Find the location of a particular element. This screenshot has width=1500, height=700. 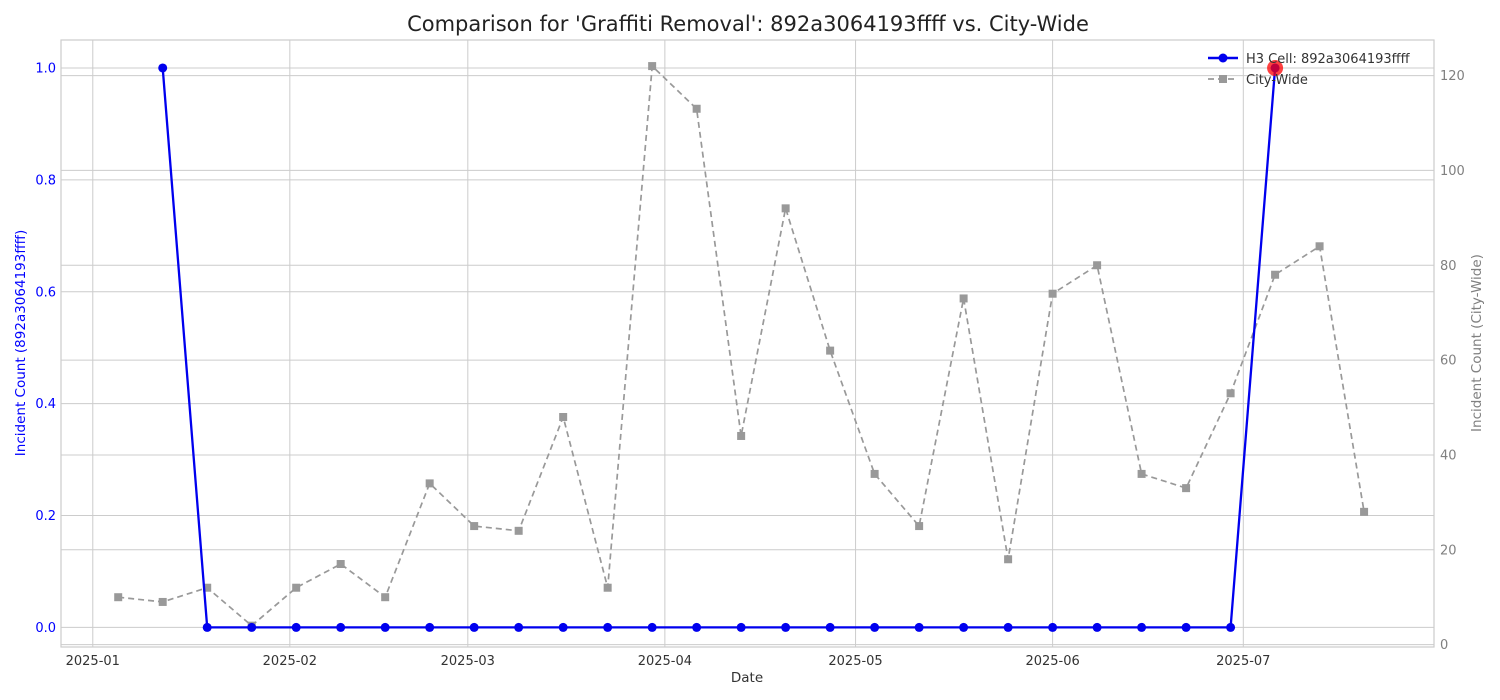

y-right-tick-label: 40 is located at coordinates (1448, 455).